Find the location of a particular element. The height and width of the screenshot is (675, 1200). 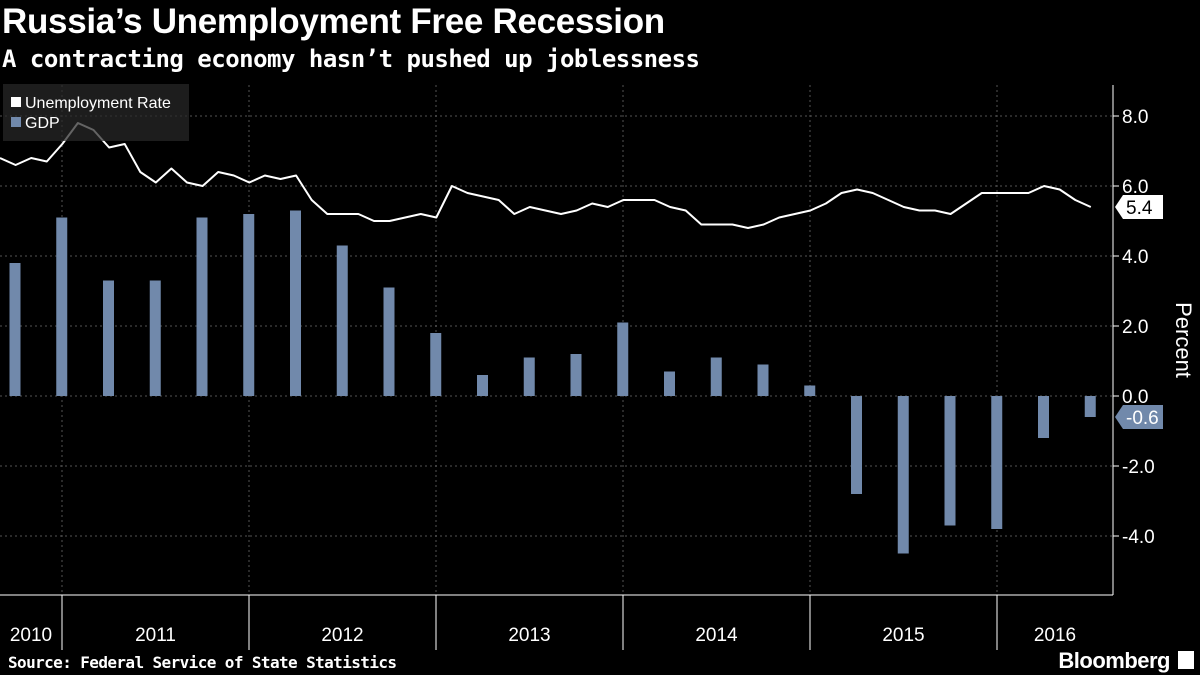

x-tick-label-year: 2010 is located at coordinates (31, 635).